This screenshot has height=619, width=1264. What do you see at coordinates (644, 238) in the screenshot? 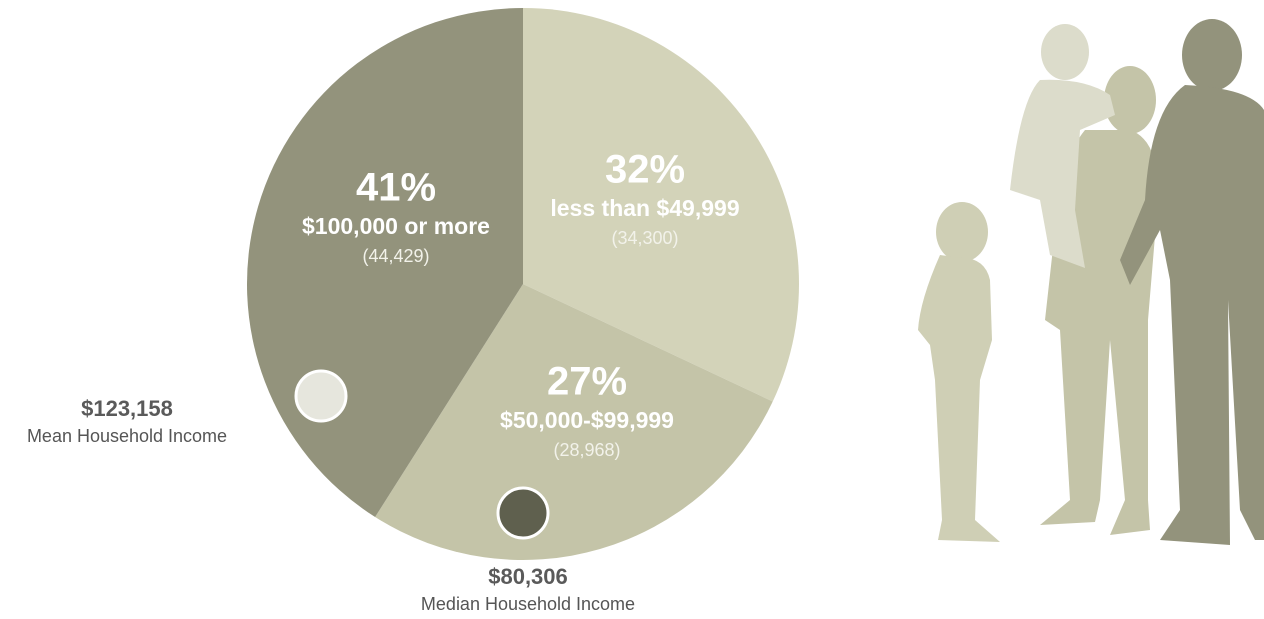
I see `slice-count: (34,300)` at bounding box center [644, 238].